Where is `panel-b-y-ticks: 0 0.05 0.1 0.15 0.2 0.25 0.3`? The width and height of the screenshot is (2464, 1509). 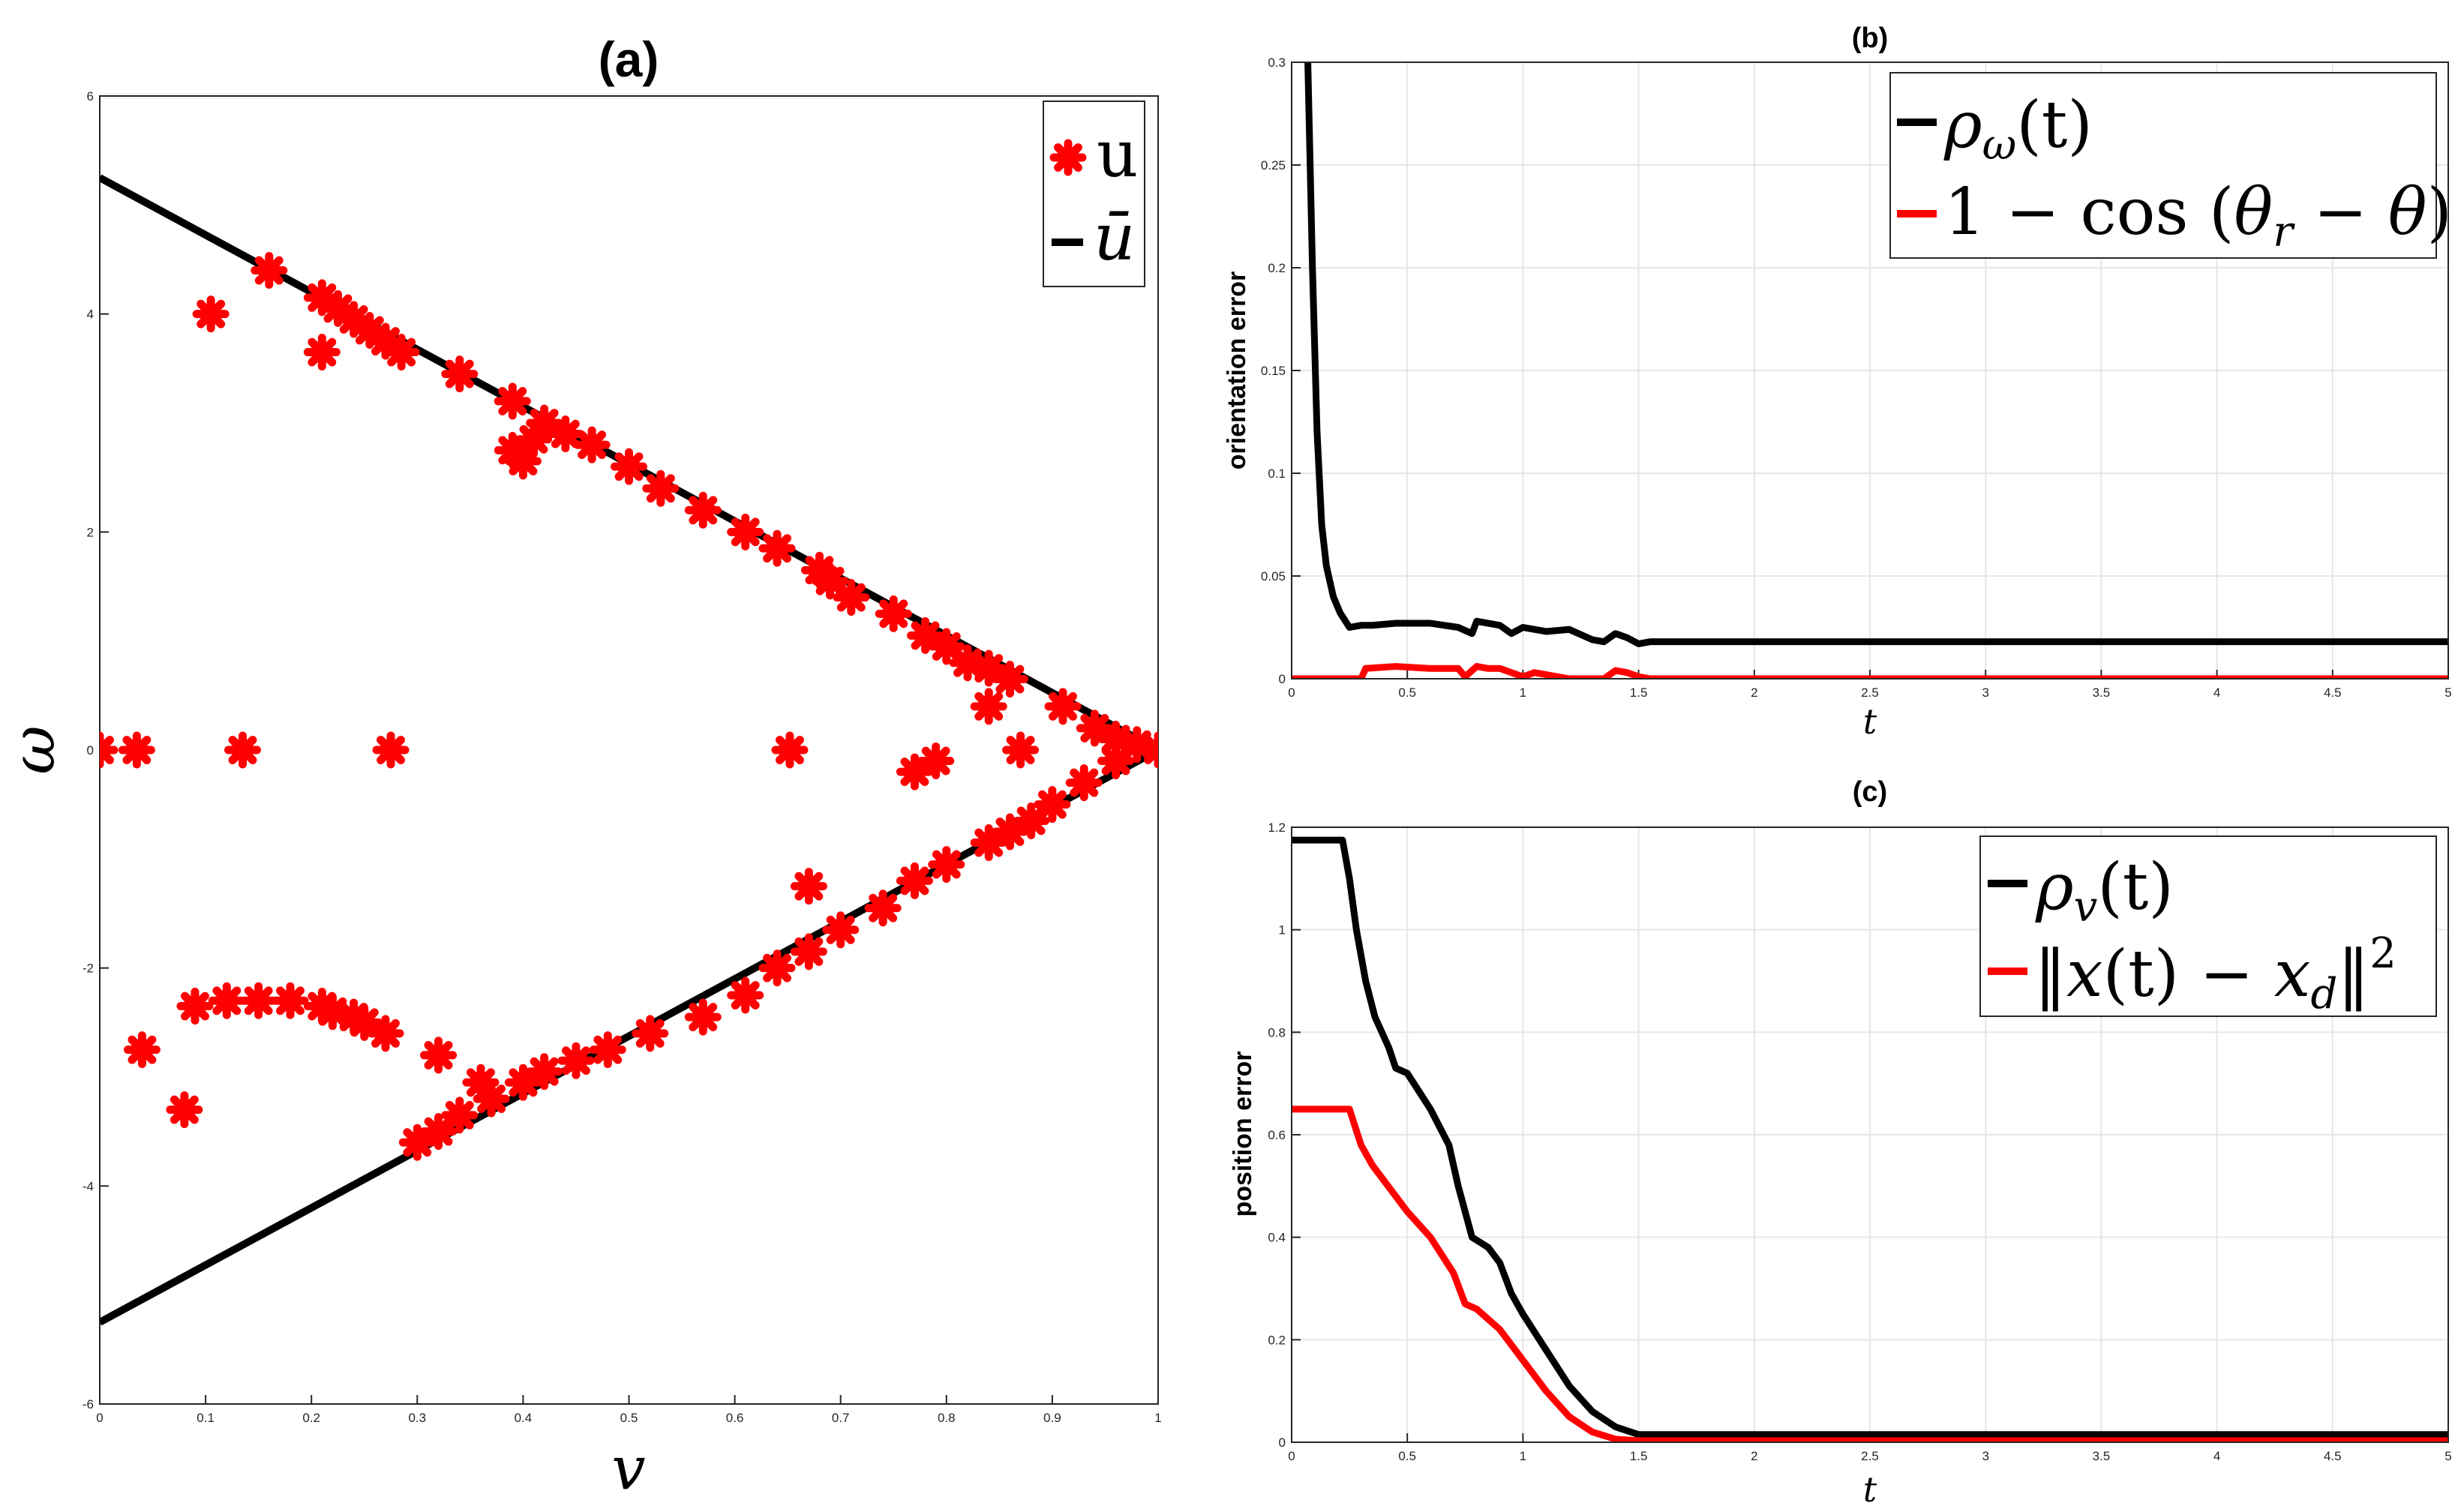
panel-b-y-ticks: 0 0.05 0.1 0.15 0.2 0.25 0.3 is located at coordinates (1281, 371).